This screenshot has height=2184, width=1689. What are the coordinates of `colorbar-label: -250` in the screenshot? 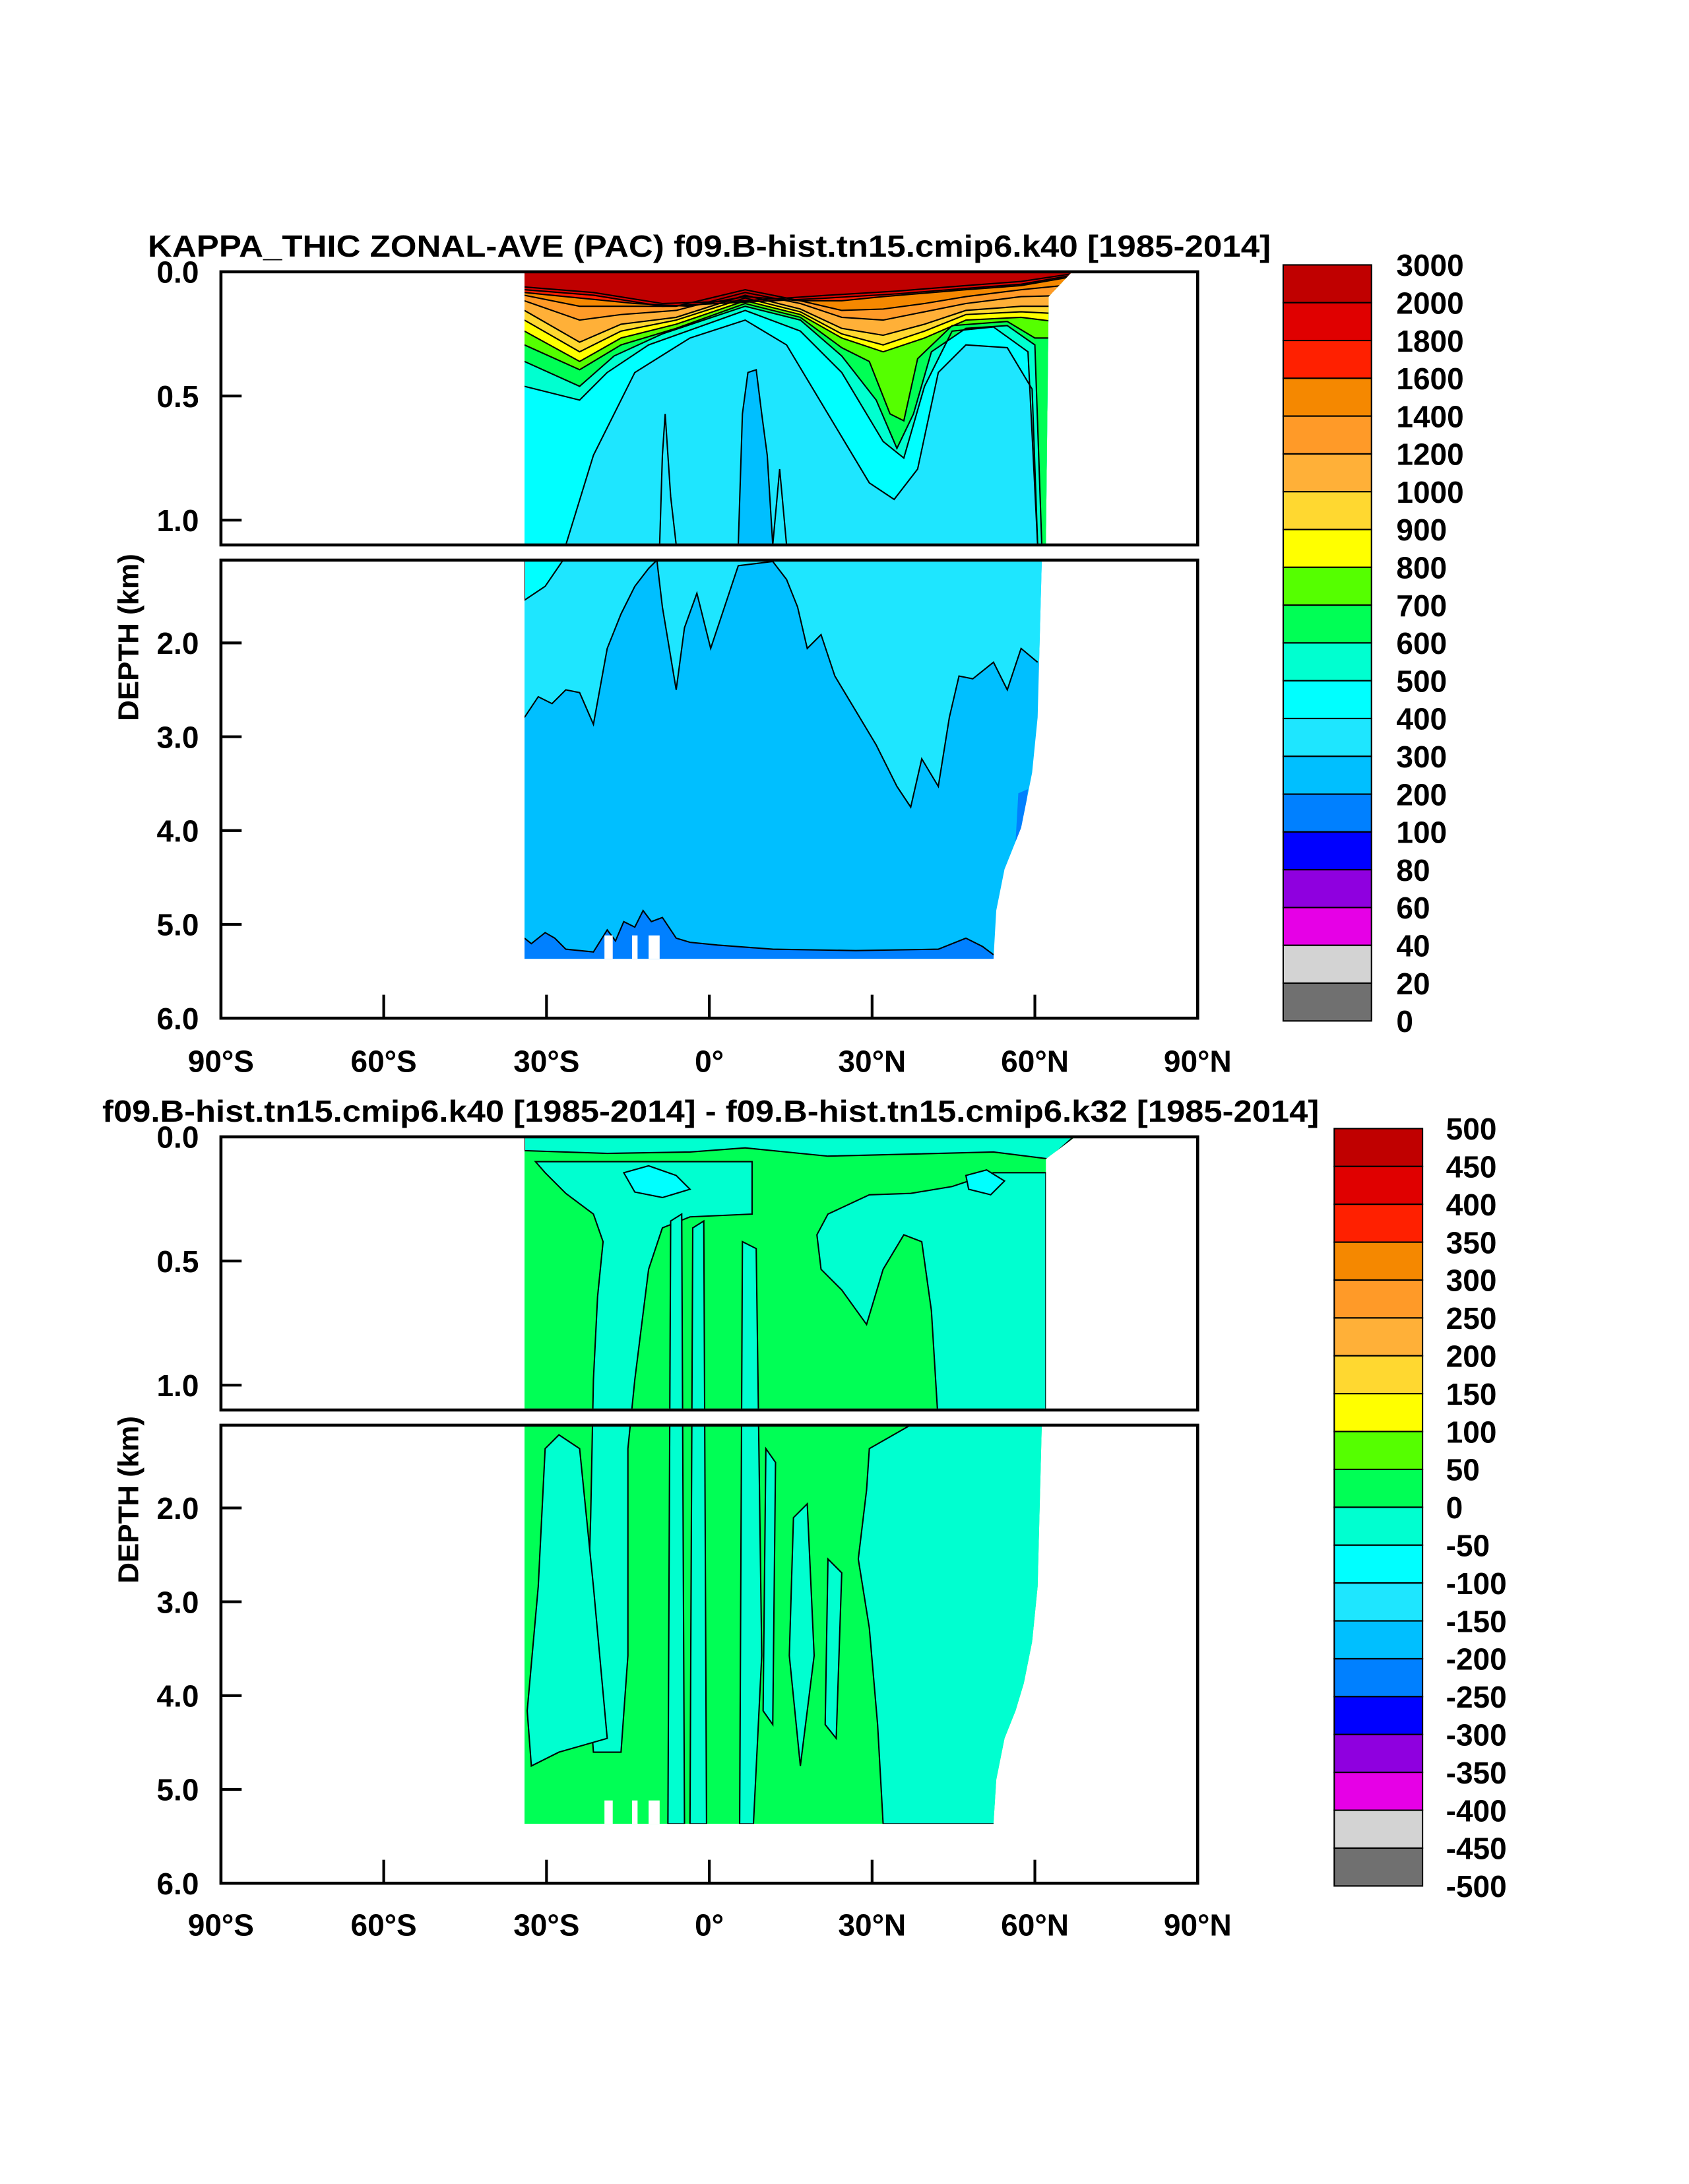 It's located at (1477, 1697).